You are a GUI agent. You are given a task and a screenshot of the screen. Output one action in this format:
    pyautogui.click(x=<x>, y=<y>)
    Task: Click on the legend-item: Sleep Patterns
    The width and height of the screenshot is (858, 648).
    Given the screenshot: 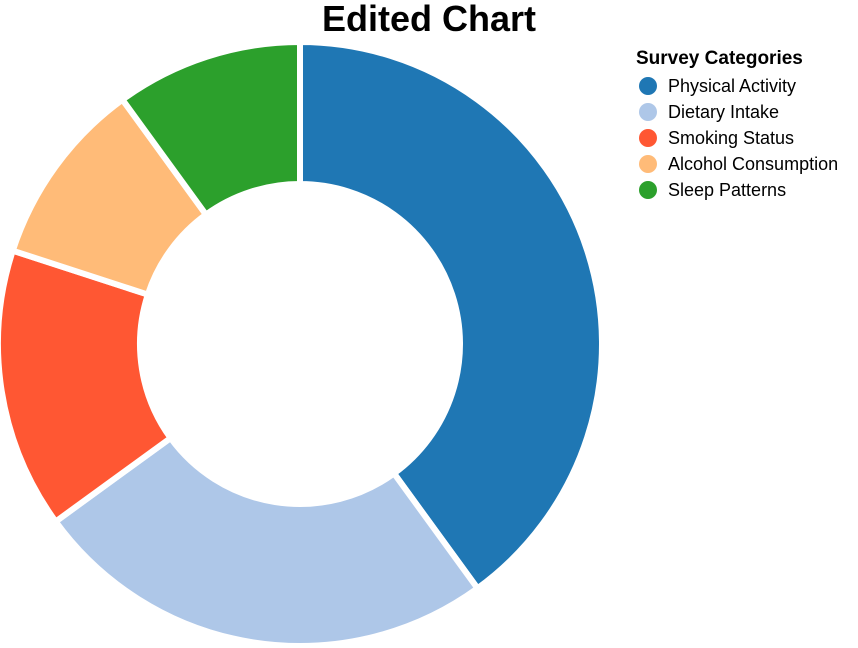 What is the action you would take?
    pyautogui.click(x=747, y=190)
    